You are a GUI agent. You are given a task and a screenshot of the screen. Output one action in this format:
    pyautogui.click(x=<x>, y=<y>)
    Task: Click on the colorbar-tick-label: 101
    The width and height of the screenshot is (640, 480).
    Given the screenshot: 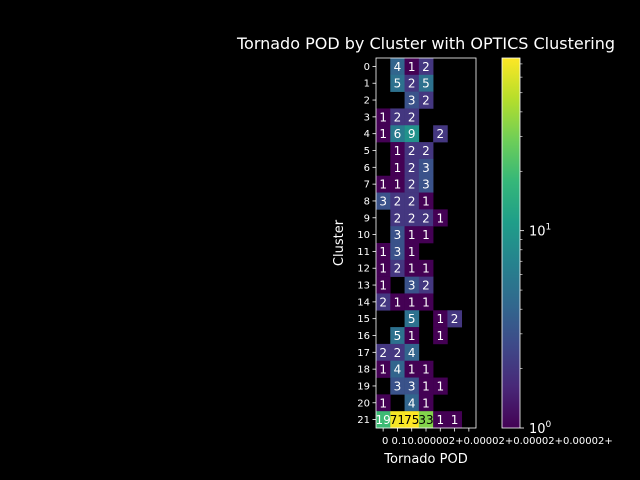 What is the action you would take?
    pyautogui.click(x=540, y=231)
    